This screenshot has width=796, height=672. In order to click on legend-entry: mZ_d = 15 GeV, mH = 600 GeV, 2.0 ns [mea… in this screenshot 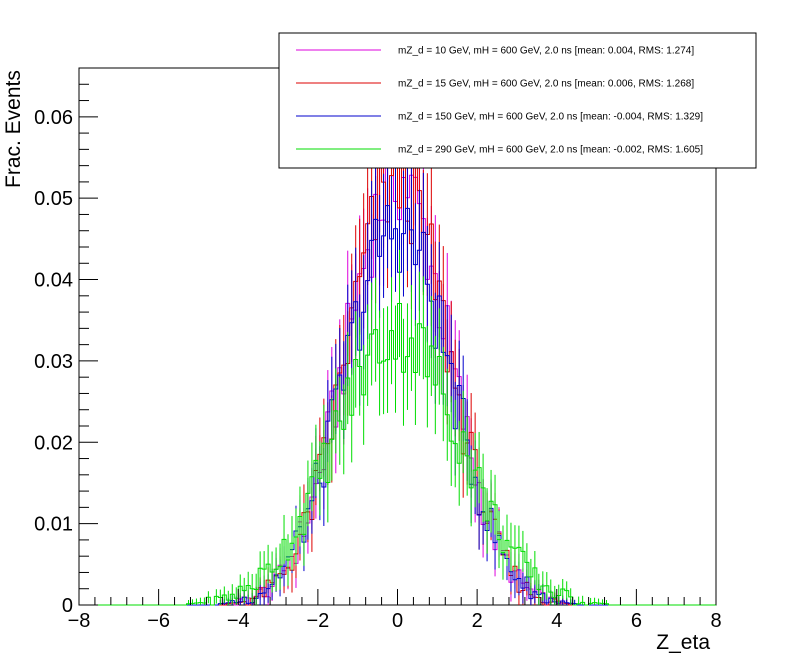, I will do `click(546, 84)`.